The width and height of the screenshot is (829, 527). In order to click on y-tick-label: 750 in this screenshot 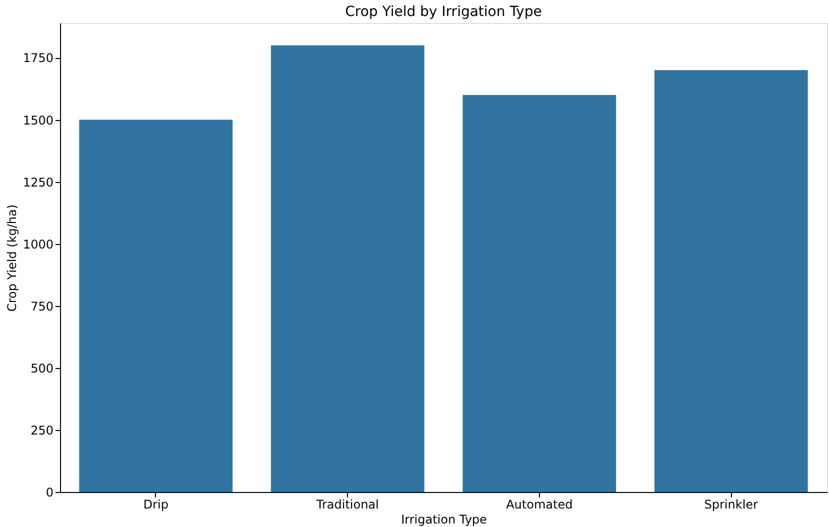, I will do `click(42, 306)`.